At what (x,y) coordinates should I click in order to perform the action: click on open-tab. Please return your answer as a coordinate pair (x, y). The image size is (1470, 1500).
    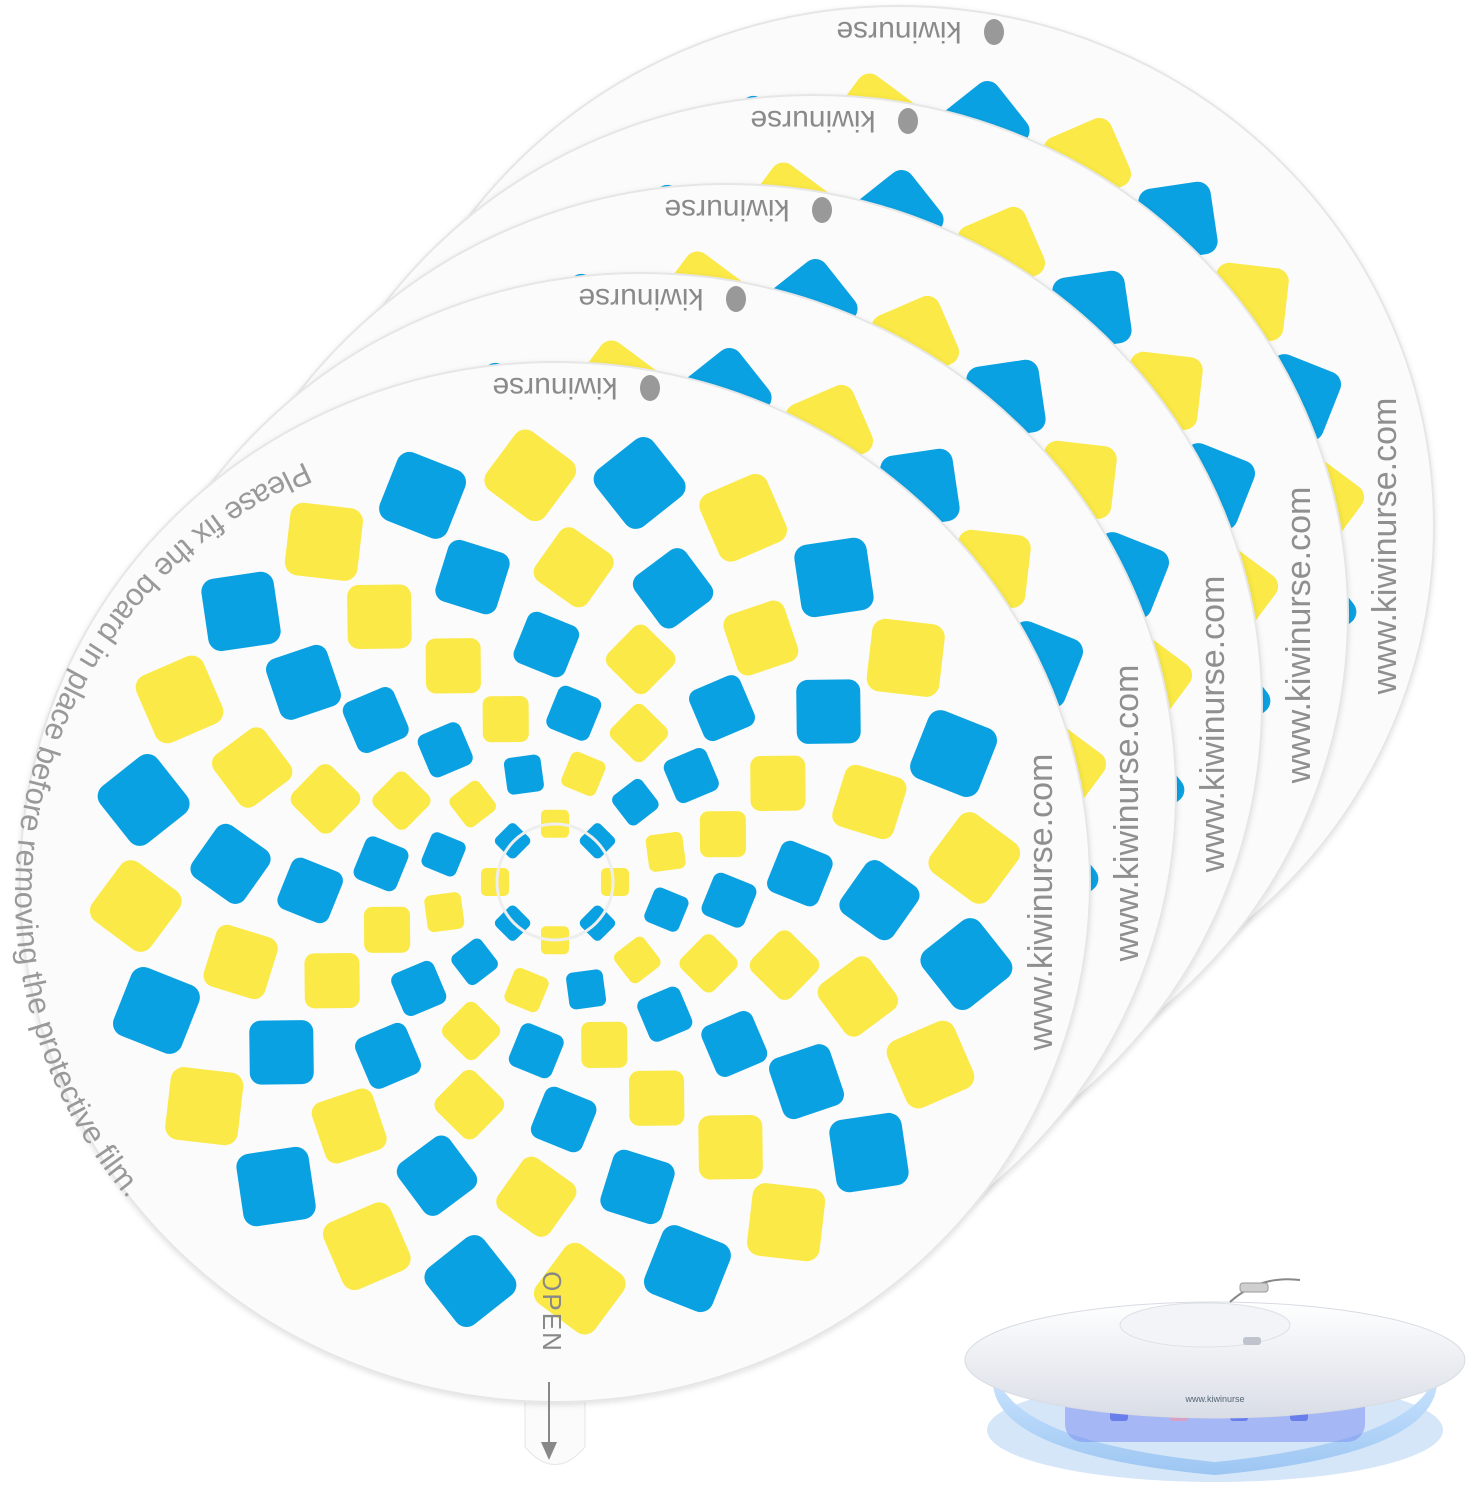
    Looking at the image, I should click on (555, 1428).